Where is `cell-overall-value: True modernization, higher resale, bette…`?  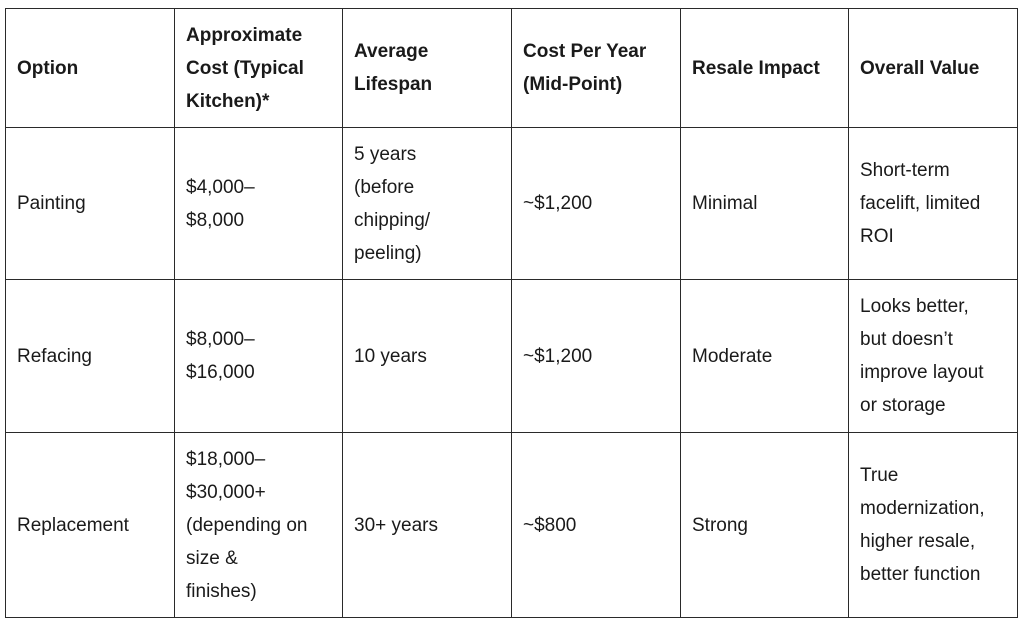
cell-overall-value: True modernization, higher resale, bette… is located at coordinates (933, 525).